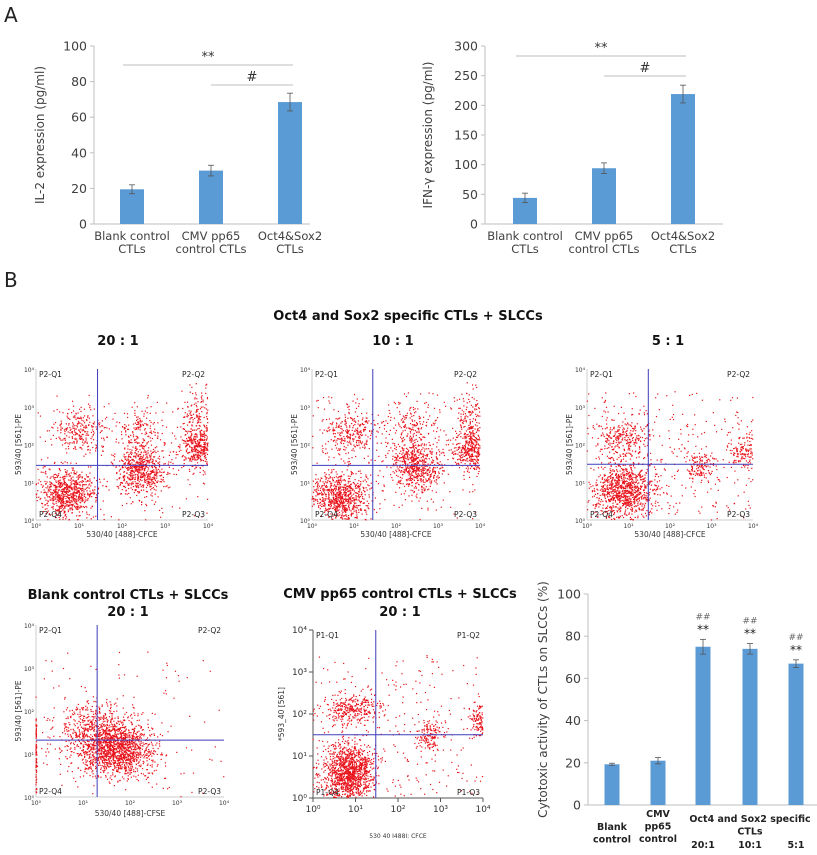 Image resolution: width=817 pixels, height=855 pixels. What do you see at coordinates (658, 827) in the screenshot?
I see `category-label: pp65` at bounding box center [658, 827].